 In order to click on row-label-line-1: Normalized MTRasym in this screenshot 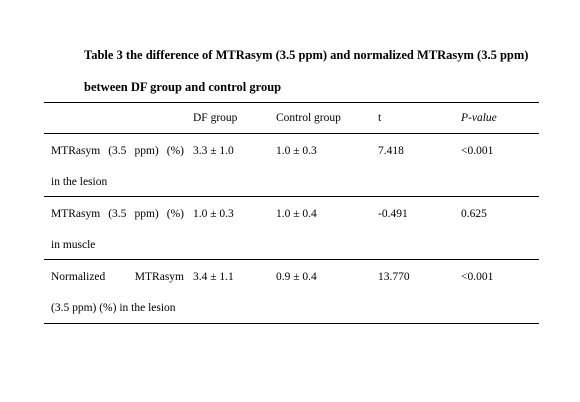, I will do `click(117, 277)`.